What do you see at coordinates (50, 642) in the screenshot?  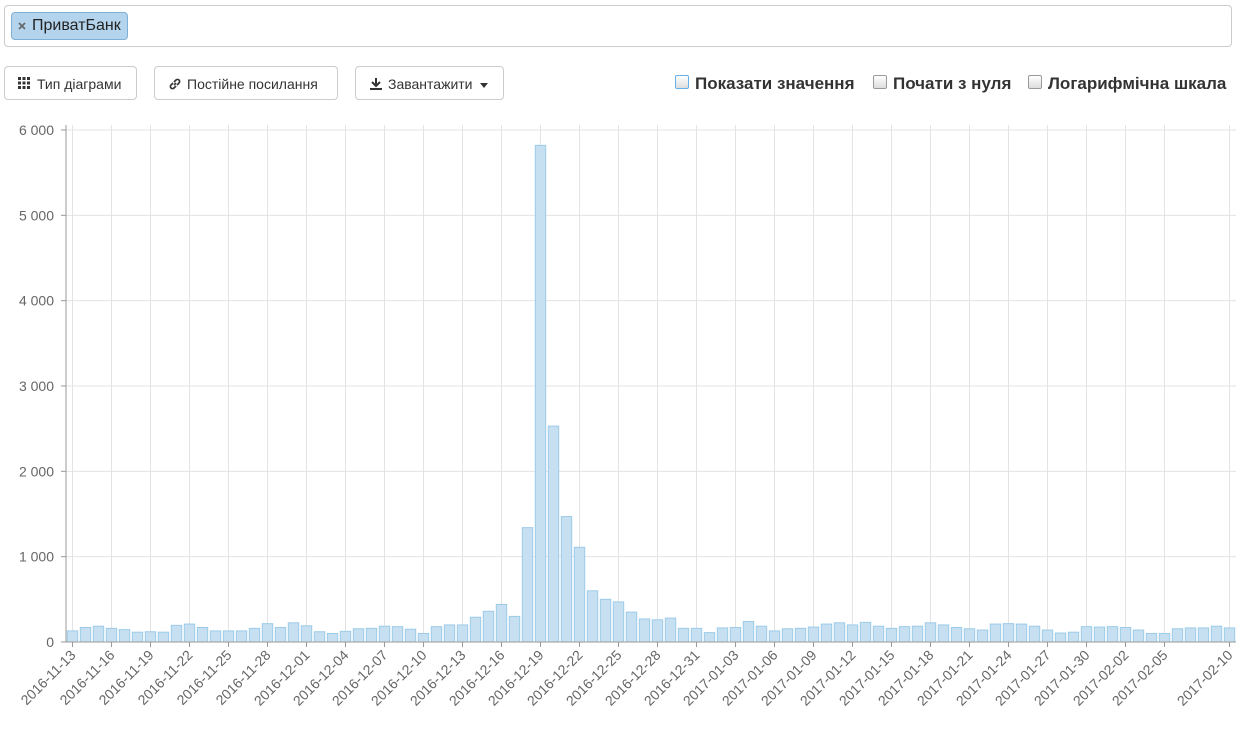 I see `y-tick-label: 0` at bounding box center [50, 642].